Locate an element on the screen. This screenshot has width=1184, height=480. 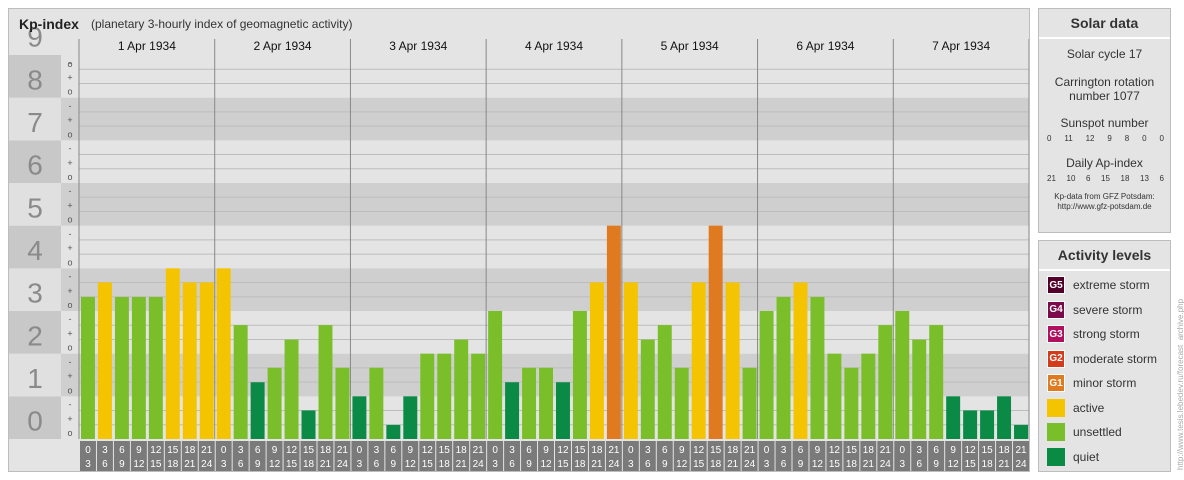
ap-value: 18 is located at coordinates (1125, 178).